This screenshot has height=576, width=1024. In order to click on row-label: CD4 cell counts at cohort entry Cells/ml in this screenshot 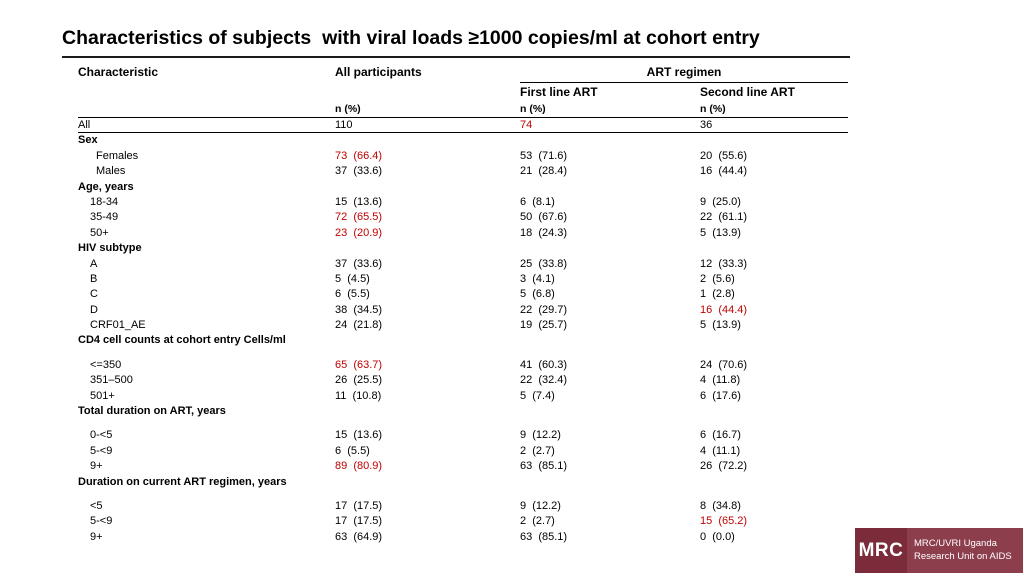, I will do `click(182, 340)`.